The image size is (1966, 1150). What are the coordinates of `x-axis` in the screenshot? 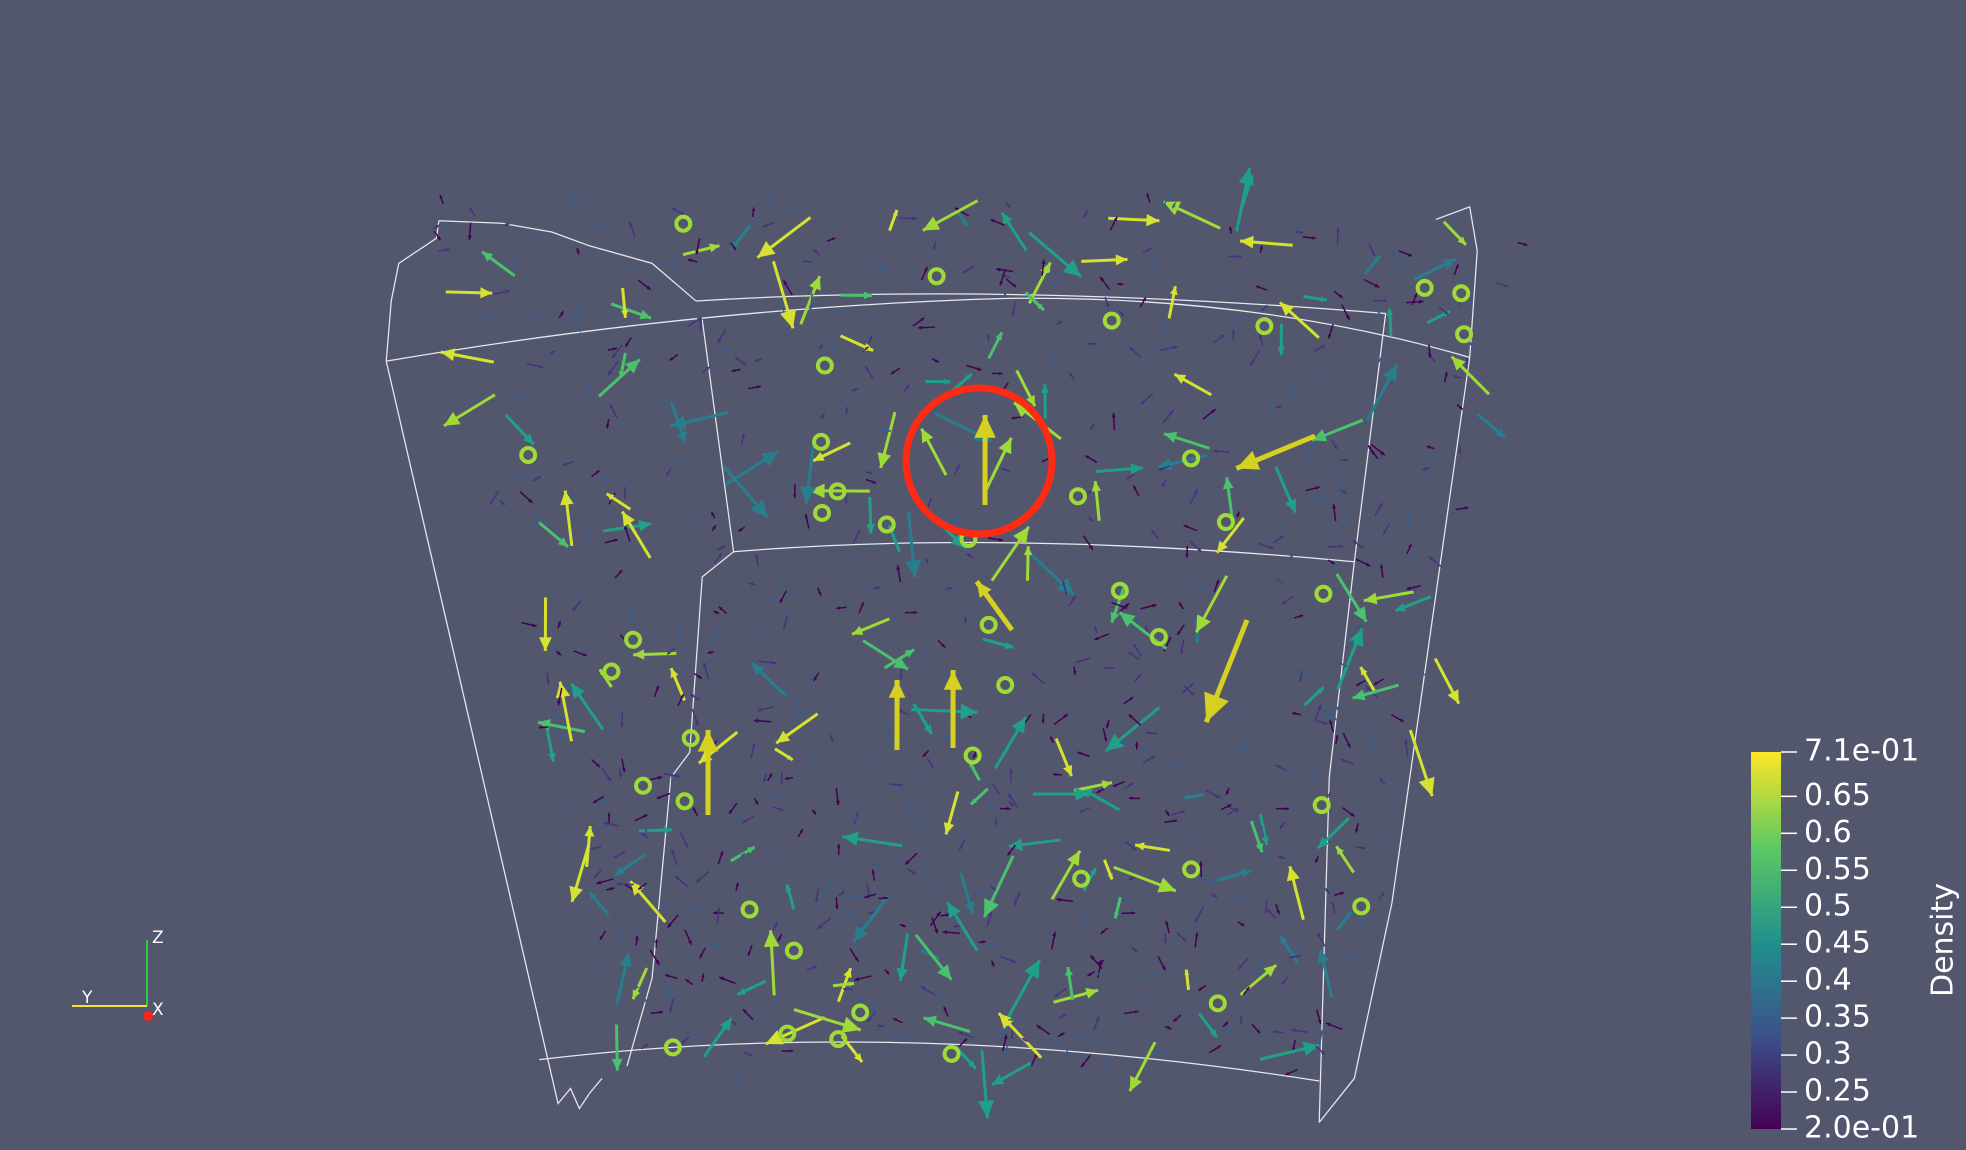 It's located at (148, 1016).